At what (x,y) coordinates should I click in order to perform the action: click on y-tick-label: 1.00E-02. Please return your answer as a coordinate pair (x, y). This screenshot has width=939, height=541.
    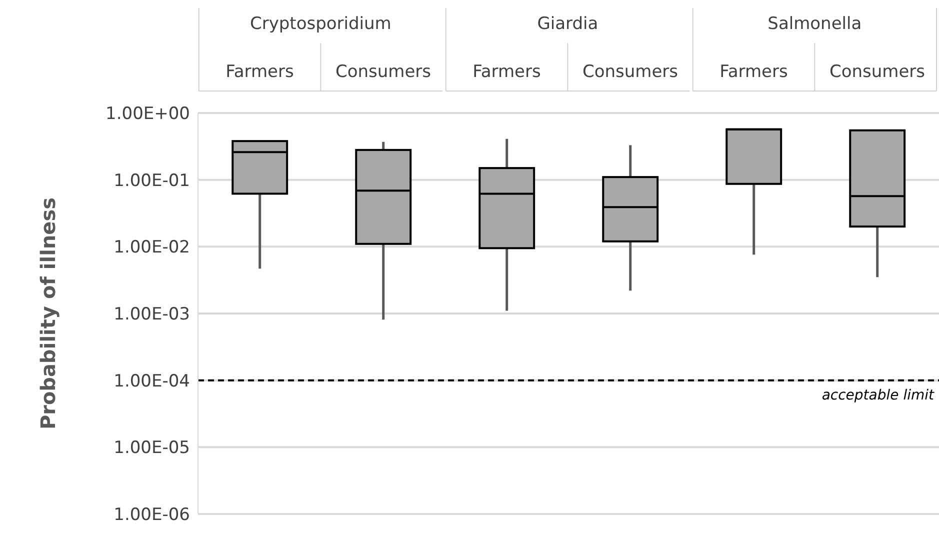
    Looking at the image, I should click on (152, 248).